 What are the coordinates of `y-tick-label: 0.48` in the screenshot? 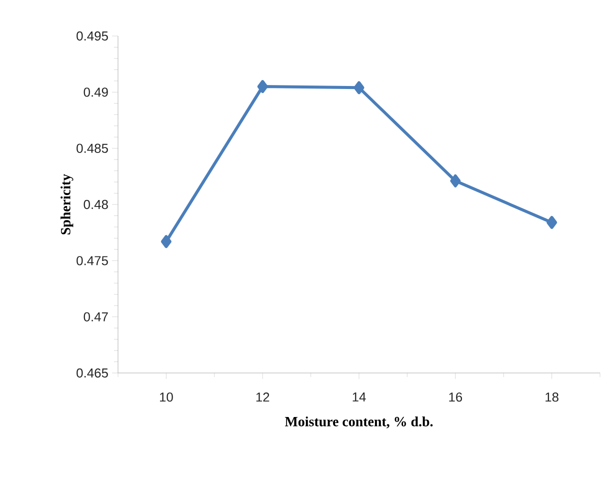 It's located at (96, 205).